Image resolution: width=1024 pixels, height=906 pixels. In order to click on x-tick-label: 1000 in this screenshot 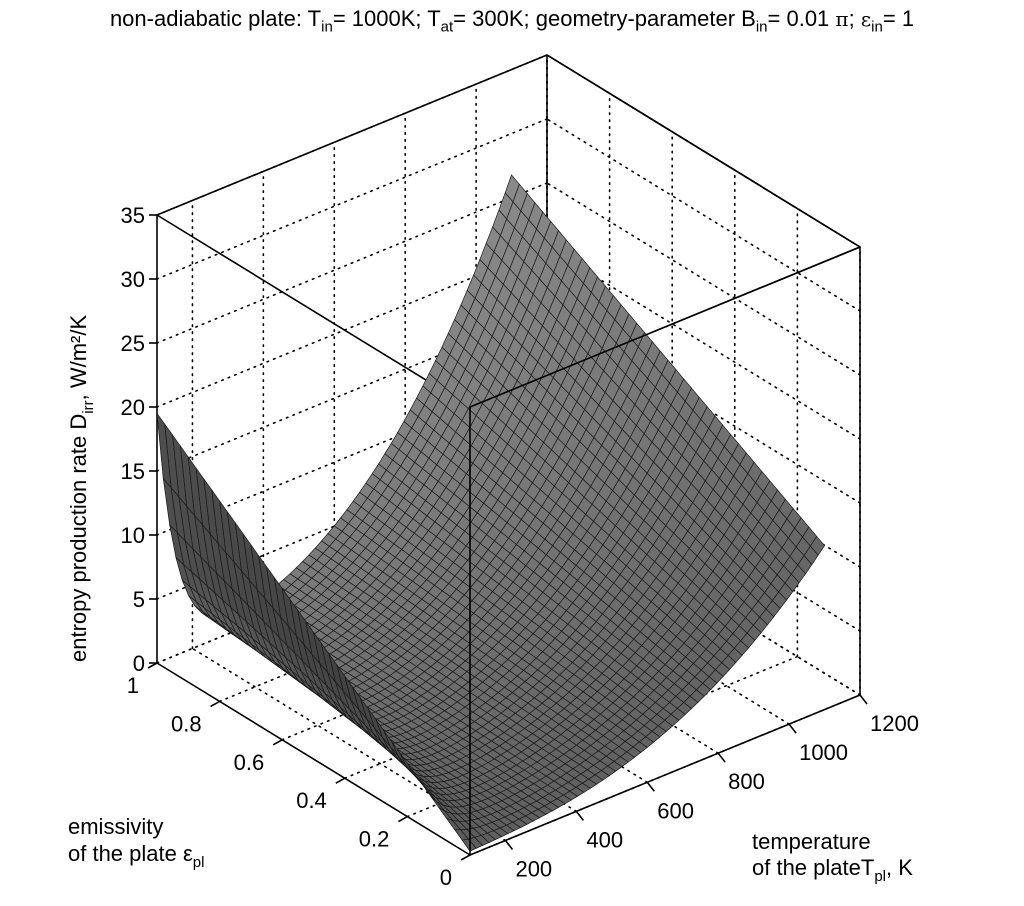, I will do `click(823, 752)`.